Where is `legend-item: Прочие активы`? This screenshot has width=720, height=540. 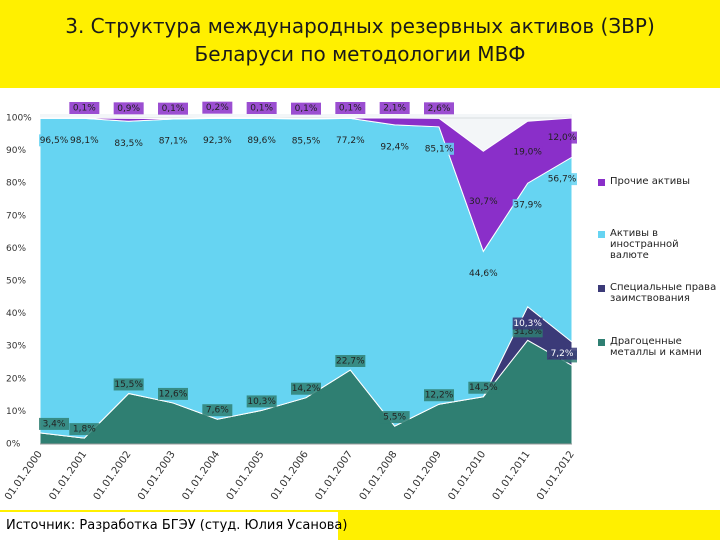
legend-item: Прочие активы is located at coordinates (659, 181).